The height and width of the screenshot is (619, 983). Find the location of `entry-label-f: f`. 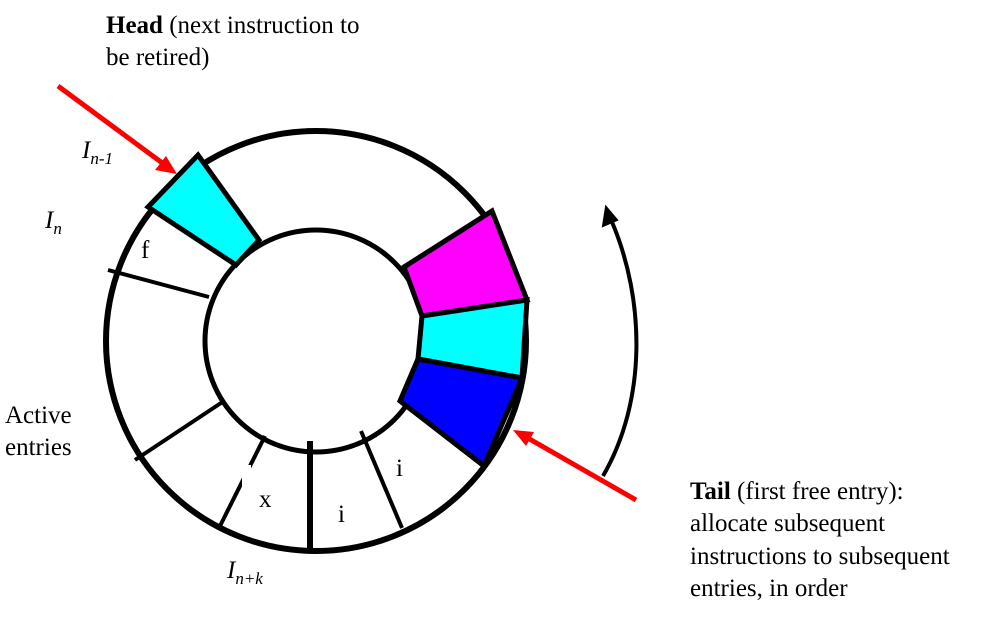

entry-label-f: f is located at coordinates (145, 250).